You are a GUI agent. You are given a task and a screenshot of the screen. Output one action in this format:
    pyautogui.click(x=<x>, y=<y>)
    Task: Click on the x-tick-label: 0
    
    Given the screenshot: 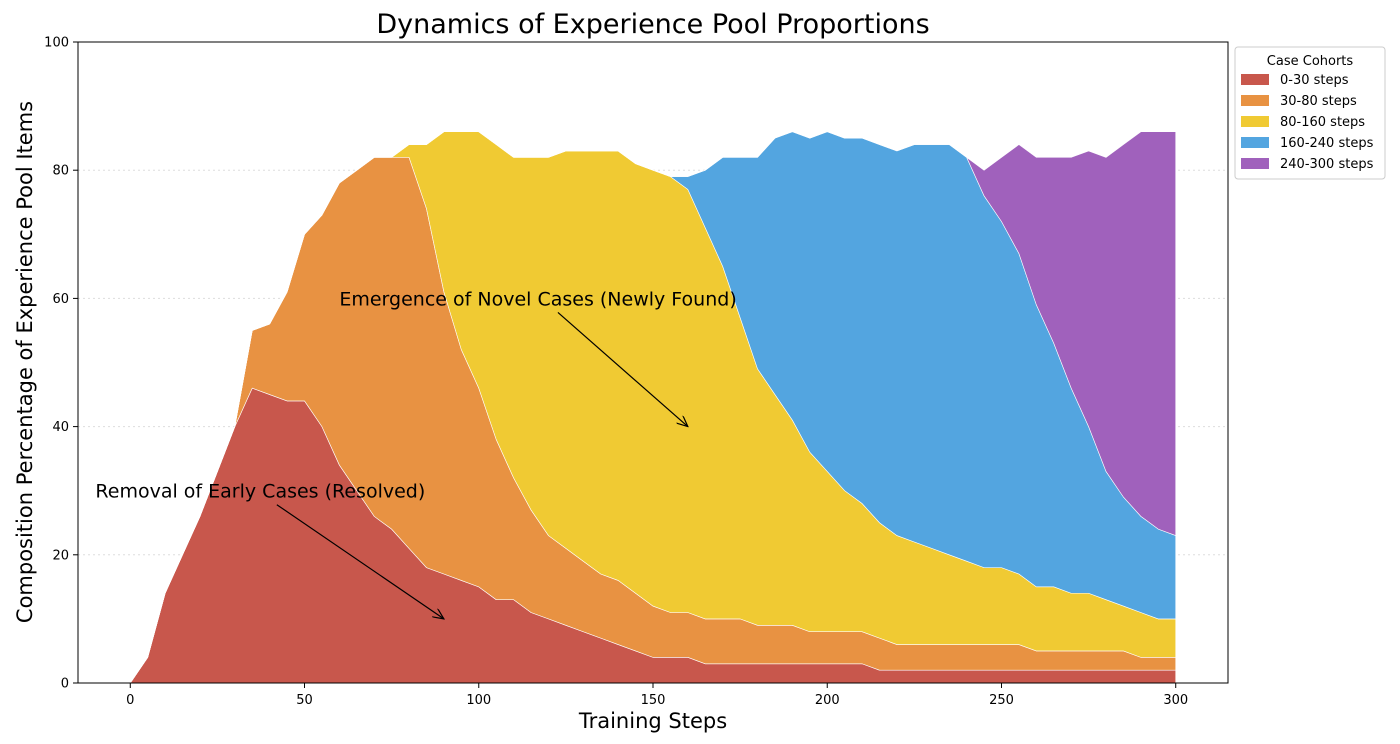 What is the action you would take?
    pyautogui.click(x=130, y=700)
    